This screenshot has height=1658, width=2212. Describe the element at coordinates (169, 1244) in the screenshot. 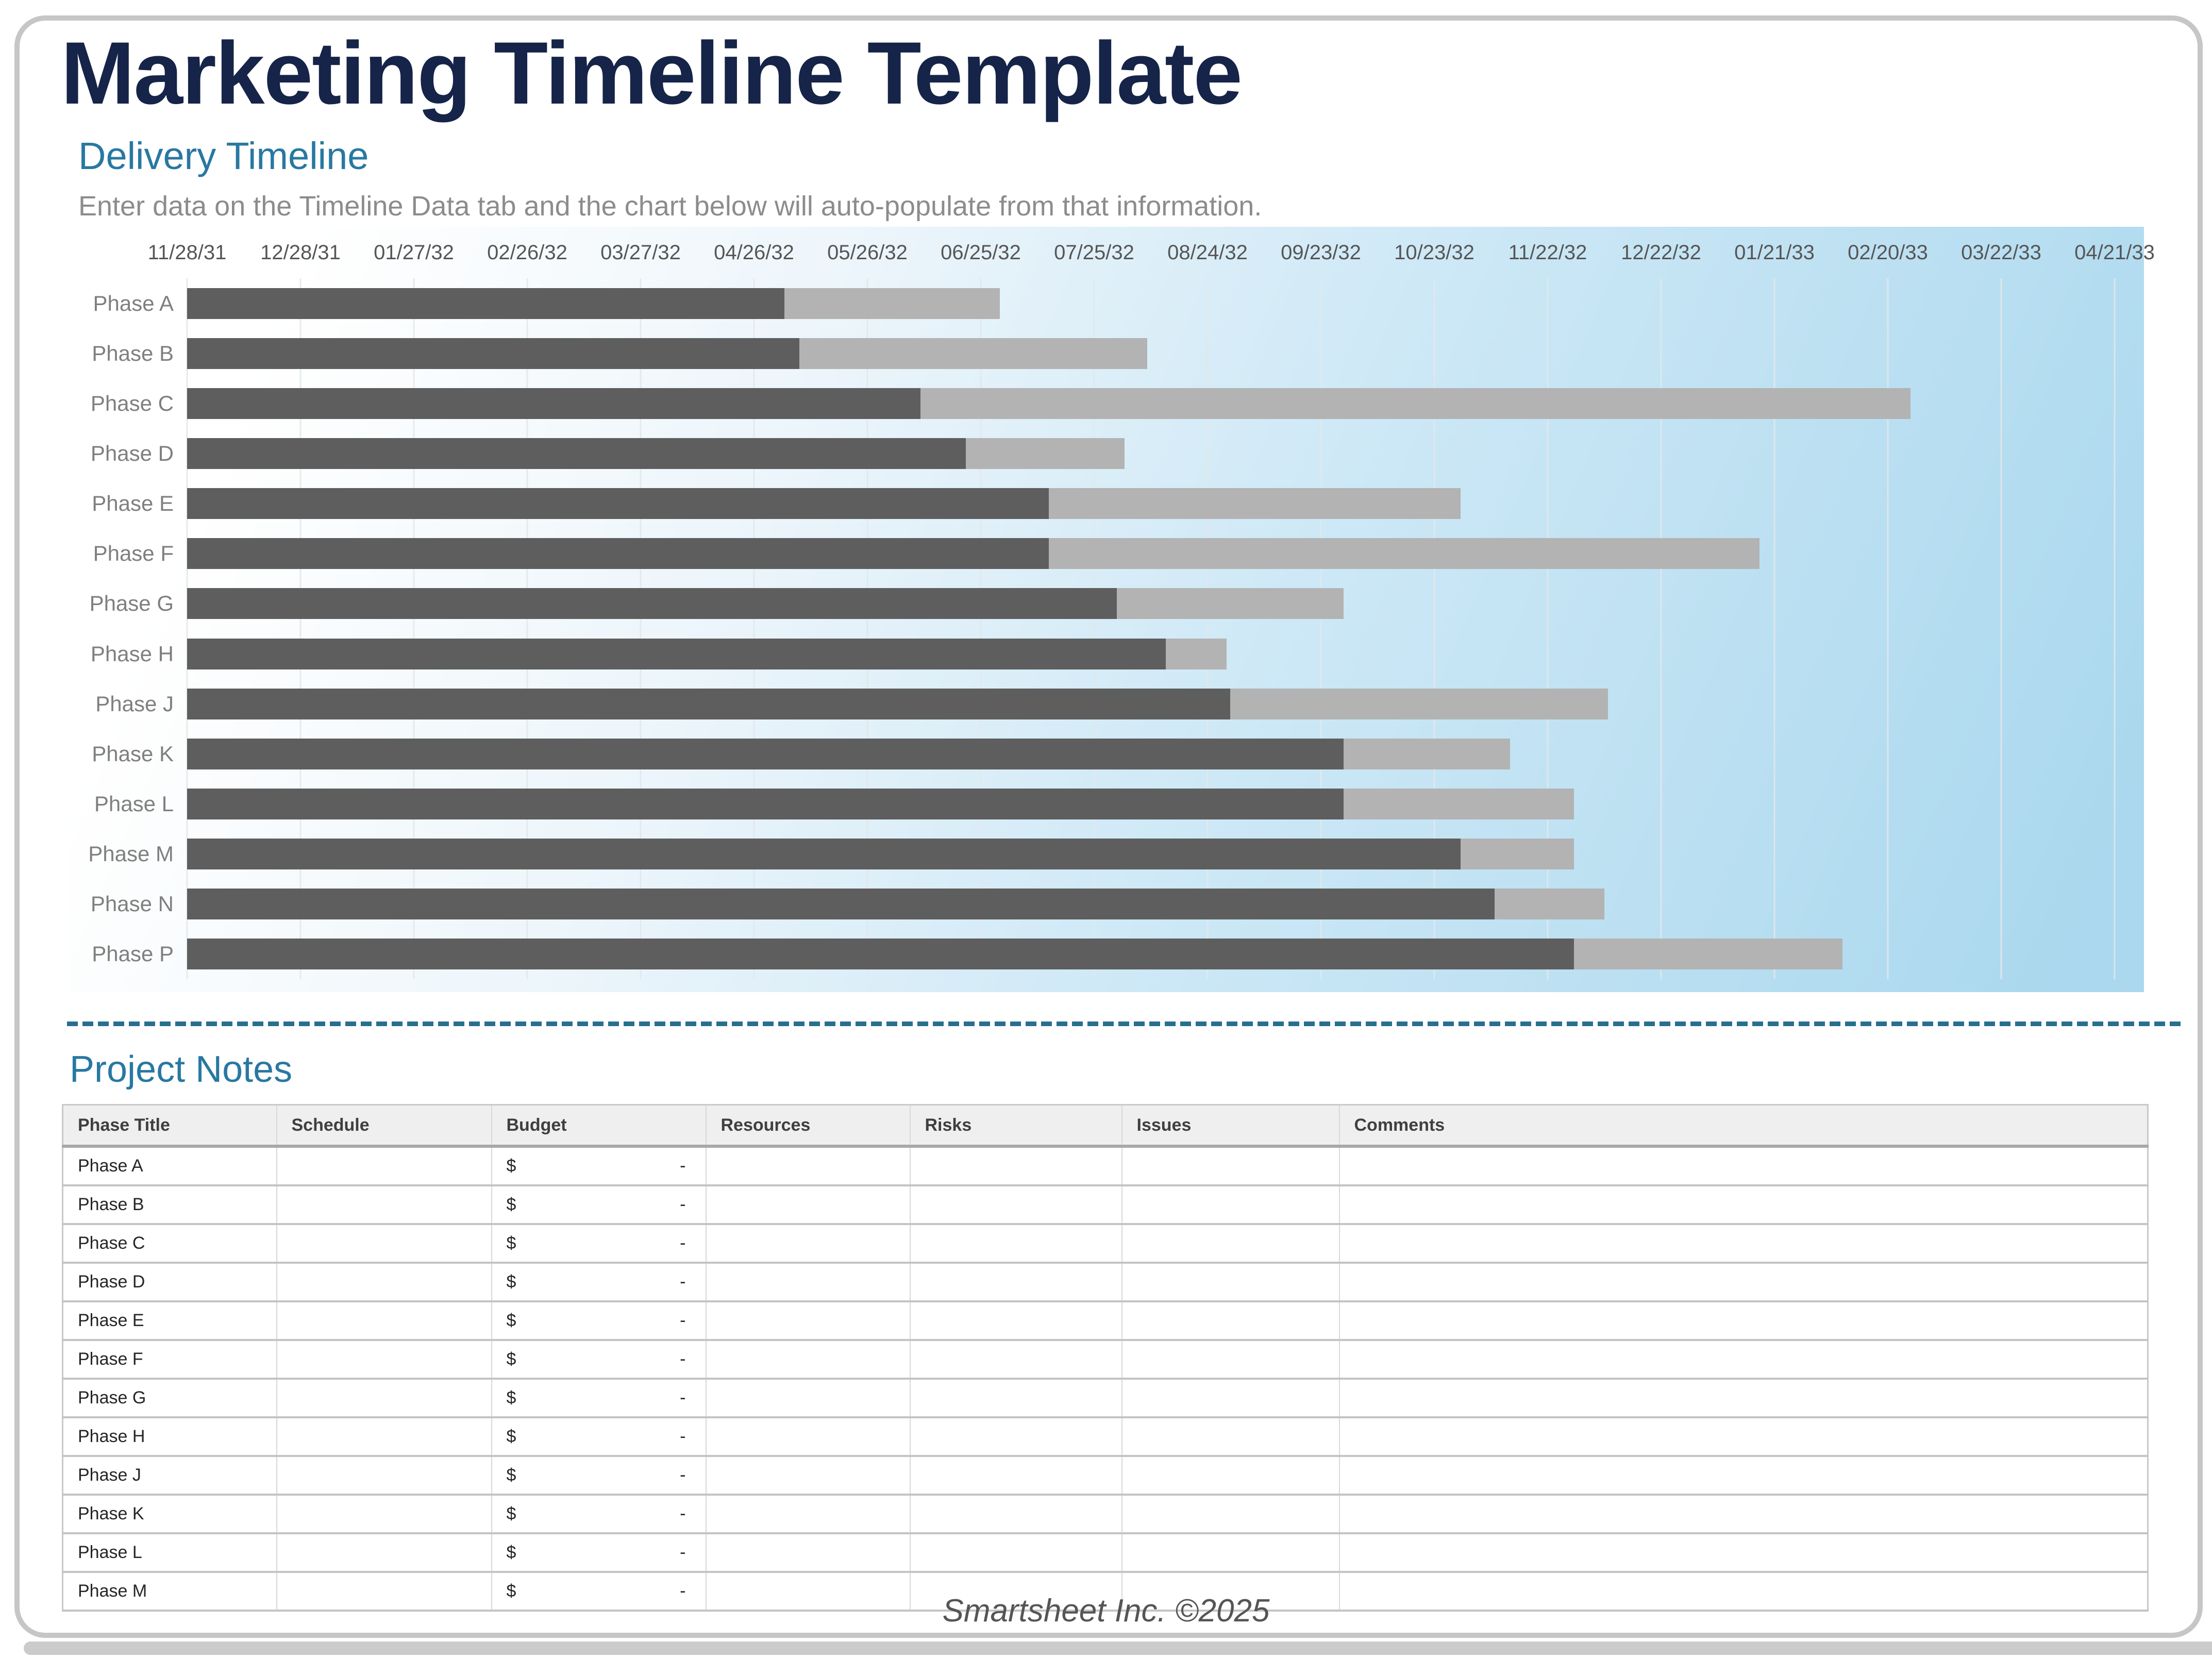

I see `phase-title-cell: Phase C` at that location.